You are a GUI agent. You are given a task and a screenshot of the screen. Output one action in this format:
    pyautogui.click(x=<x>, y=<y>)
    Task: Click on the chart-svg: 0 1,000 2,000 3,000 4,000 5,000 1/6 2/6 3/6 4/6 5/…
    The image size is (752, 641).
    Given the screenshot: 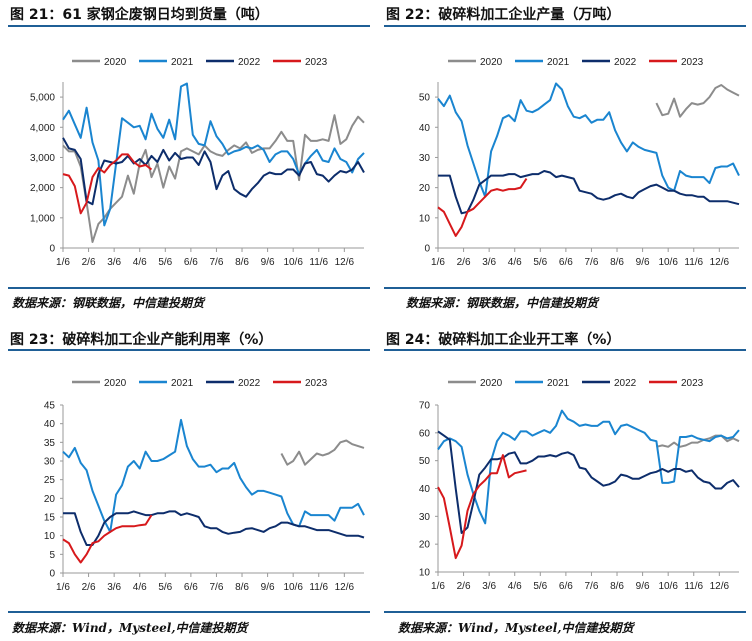 What is the action you would take?
    pyautogui.click(x=197, y=162)
    